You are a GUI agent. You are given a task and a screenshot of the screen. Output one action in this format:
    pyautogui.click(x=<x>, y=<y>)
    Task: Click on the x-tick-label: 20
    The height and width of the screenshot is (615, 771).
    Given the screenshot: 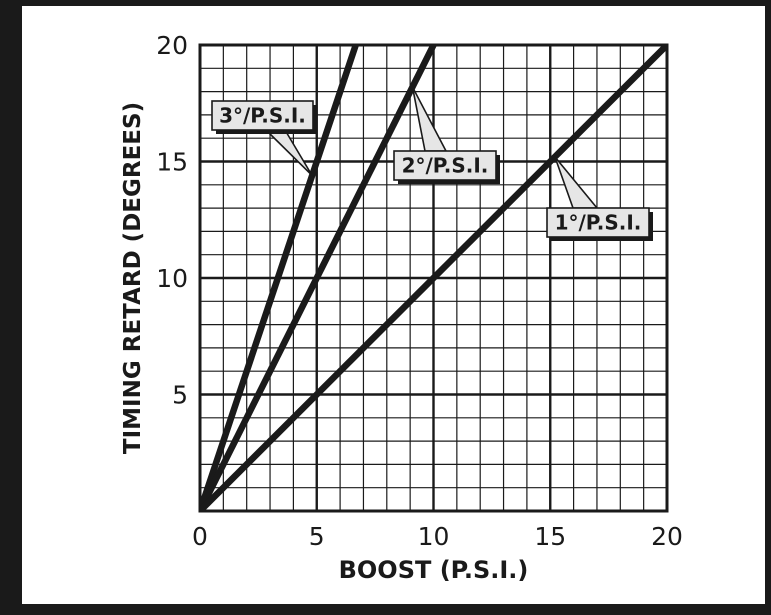 What is the action you would take?
    pyautogui.click(x=667, y=536)
    